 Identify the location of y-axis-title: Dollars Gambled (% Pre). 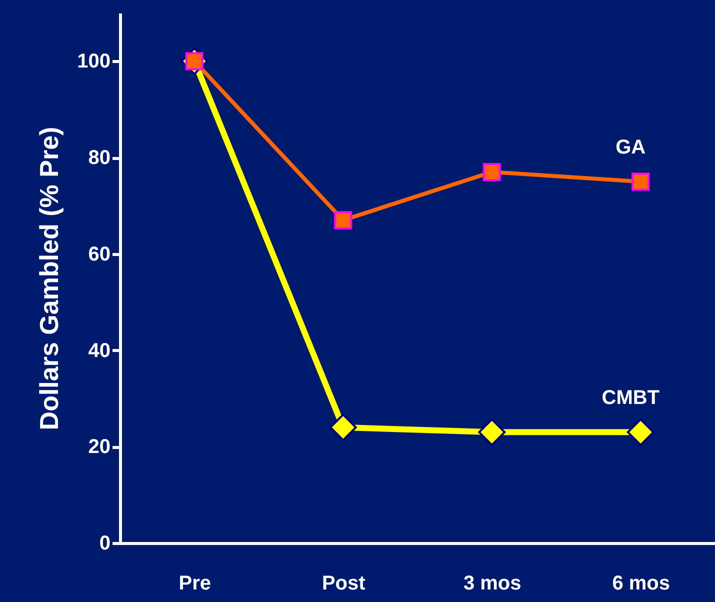
(49, 278).